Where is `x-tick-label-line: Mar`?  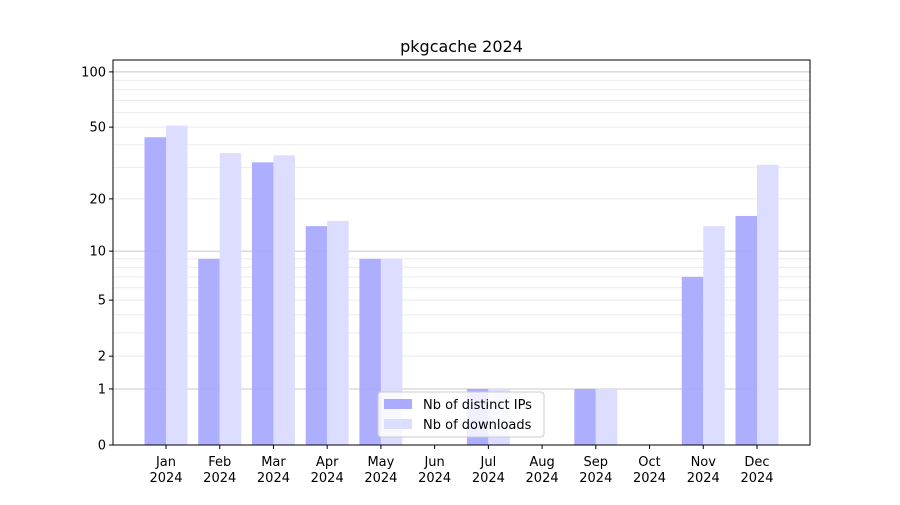 x-tick-label-line: Mar is located at coordinates (273, 462).